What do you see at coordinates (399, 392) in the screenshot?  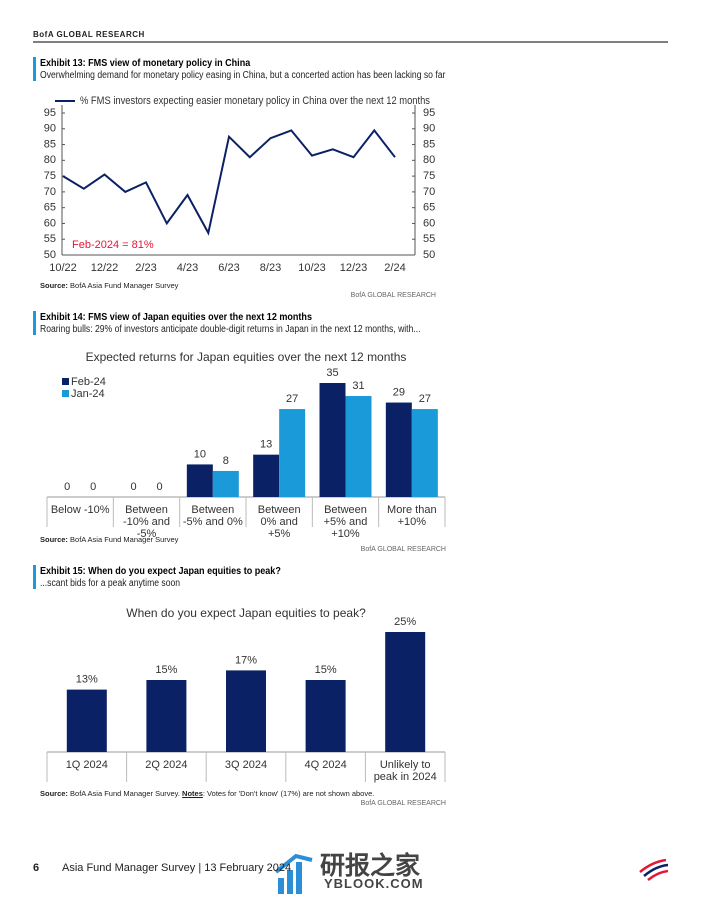 I see `value-label: 29` at bounding box center [399, 392].